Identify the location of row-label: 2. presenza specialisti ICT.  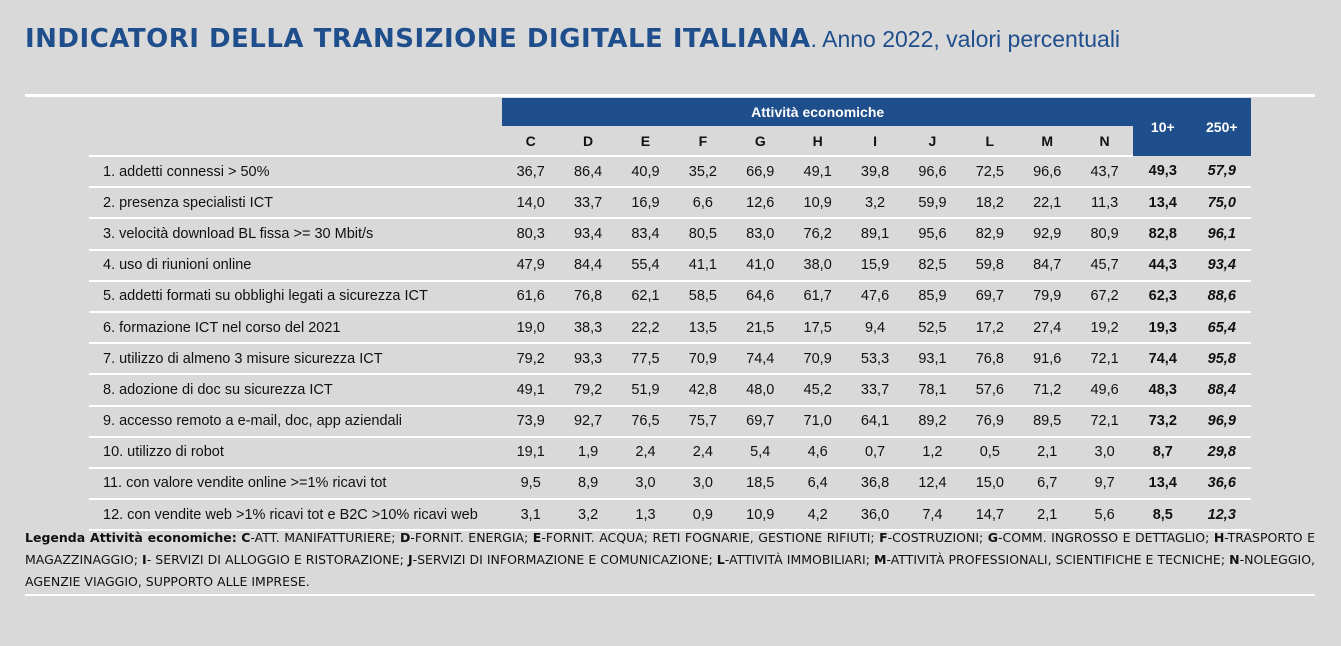
(295, 203).